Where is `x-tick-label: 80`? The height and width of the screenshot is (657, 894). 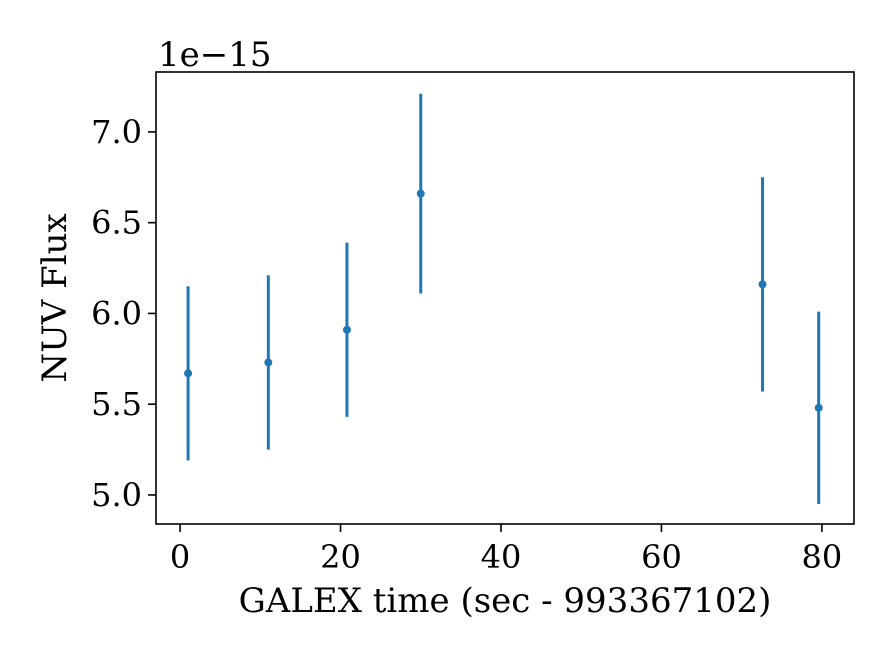
x-tick-label: 80 is located at coordinates (822, 557).